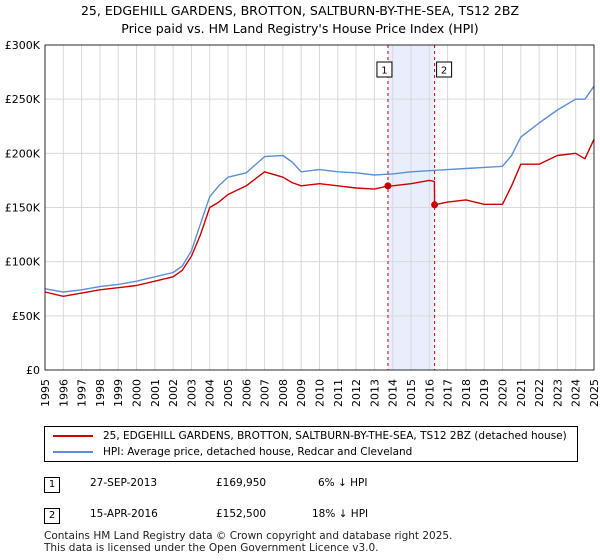  I want to click on sale-label-1: 1, so click(384, 69).